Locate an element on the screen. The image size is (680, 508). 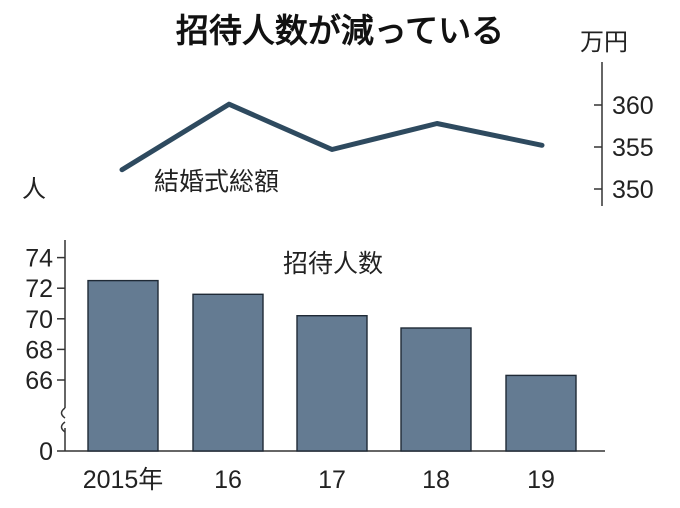
x-tick-label: 19 is located at coordinates (541, 480).